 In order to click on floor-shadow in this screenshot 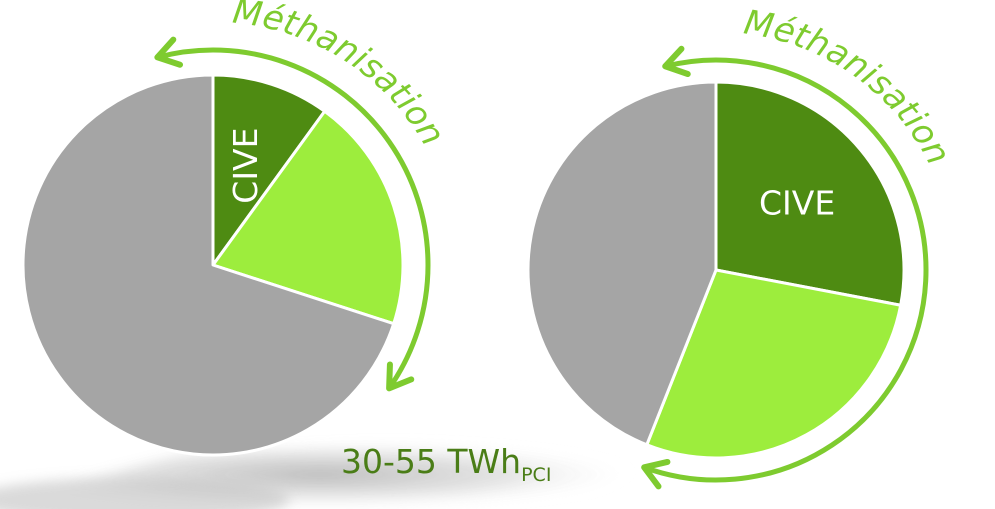, I will do `click(320, 474)`.